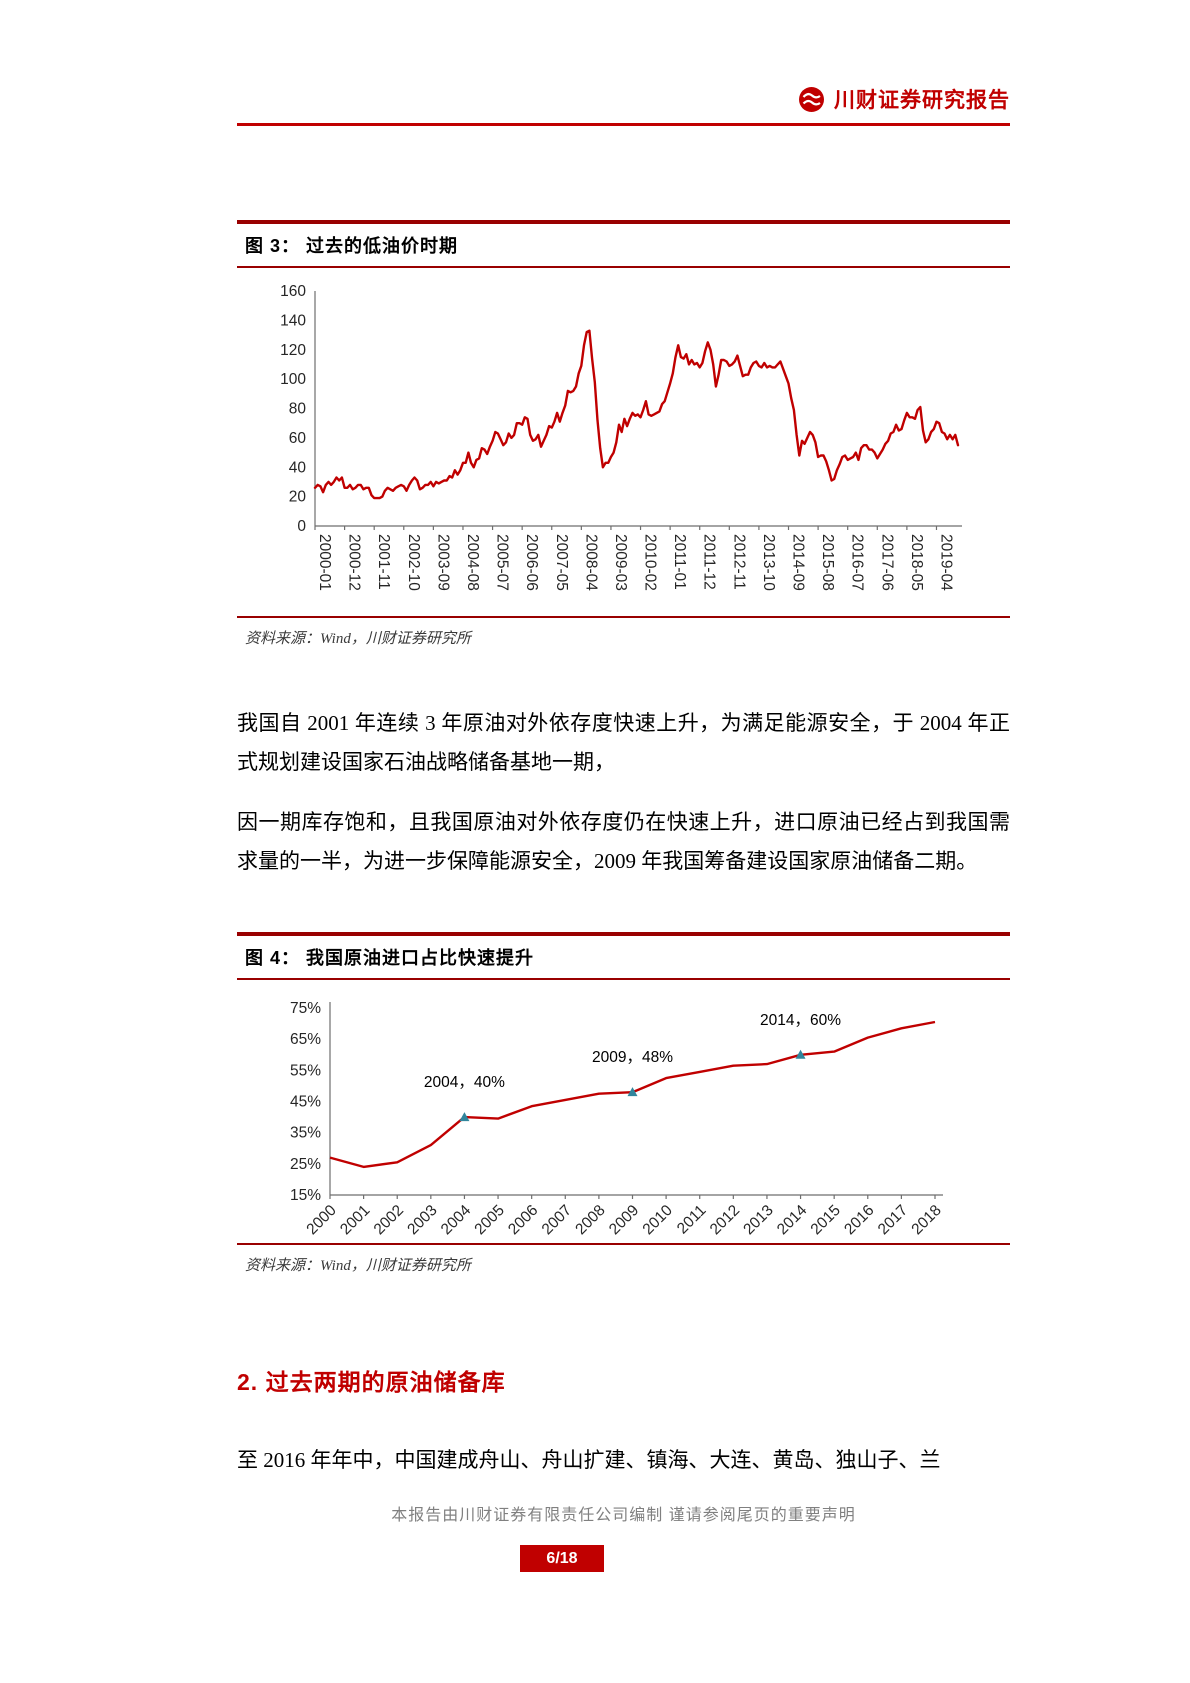 This screenshot has width=1190, height=1683. I want to click on svg-text: 2011, so click(692, 1220).